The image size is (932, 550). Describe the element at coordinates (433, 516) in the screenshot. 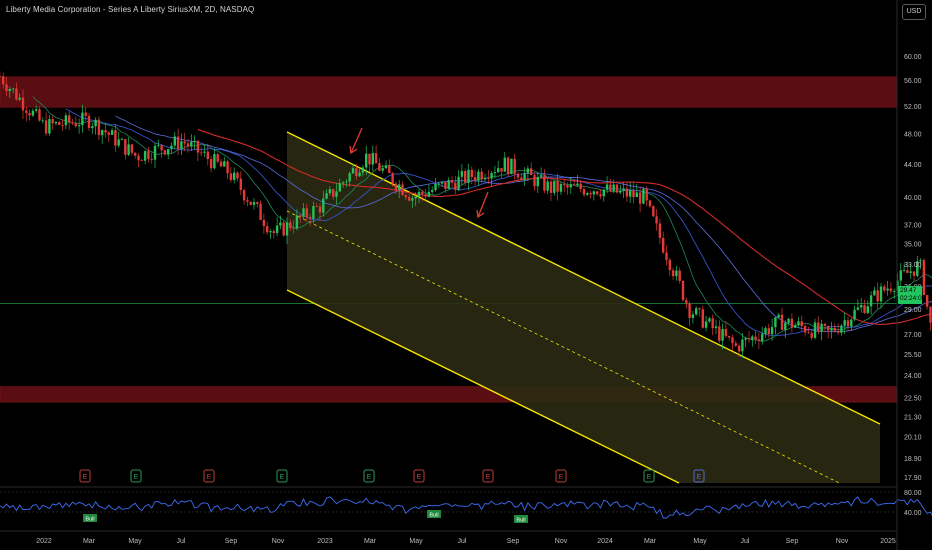

I see `bull-text: Bull` at that location.